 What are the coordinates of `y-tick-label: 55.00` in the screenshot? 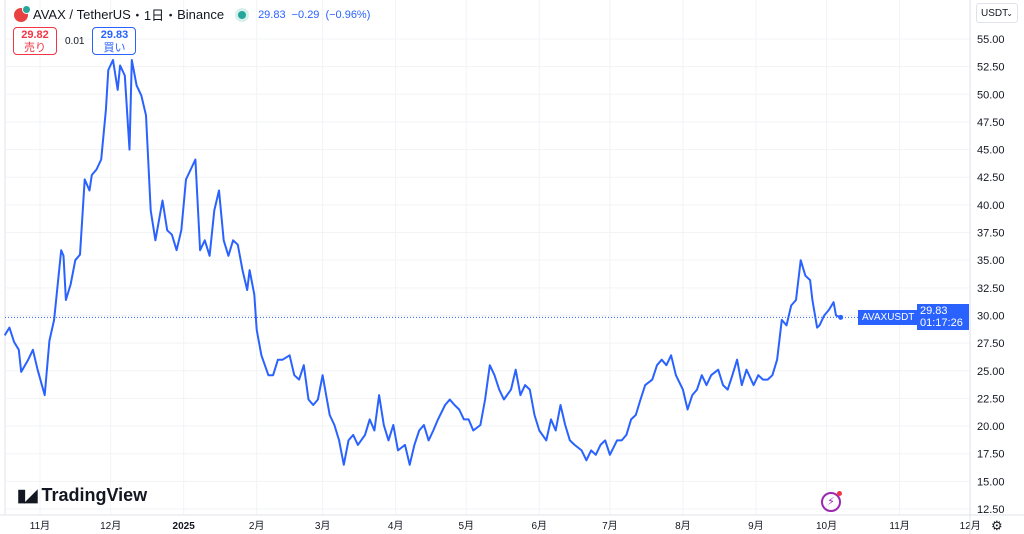 It's located at (991, 40).